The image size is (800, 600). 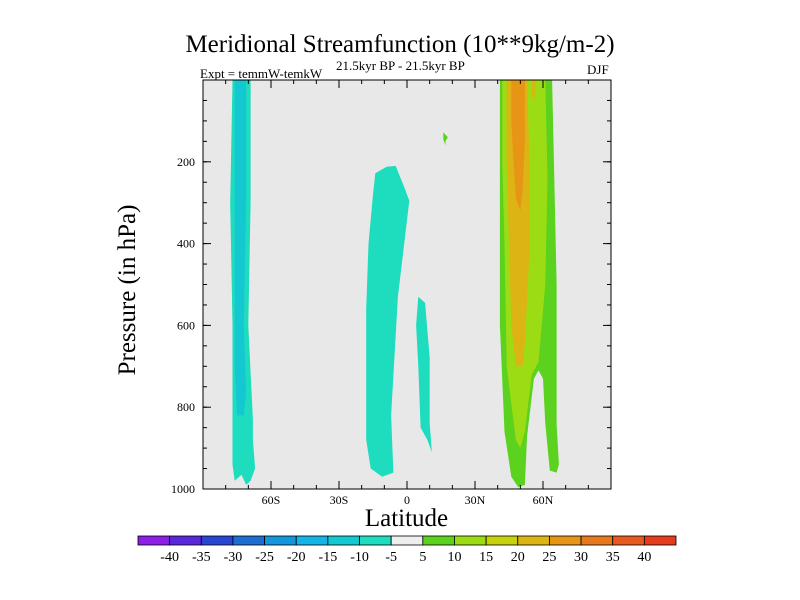 I want to click on colorbar-label: -30, so click(x=233, y=557).